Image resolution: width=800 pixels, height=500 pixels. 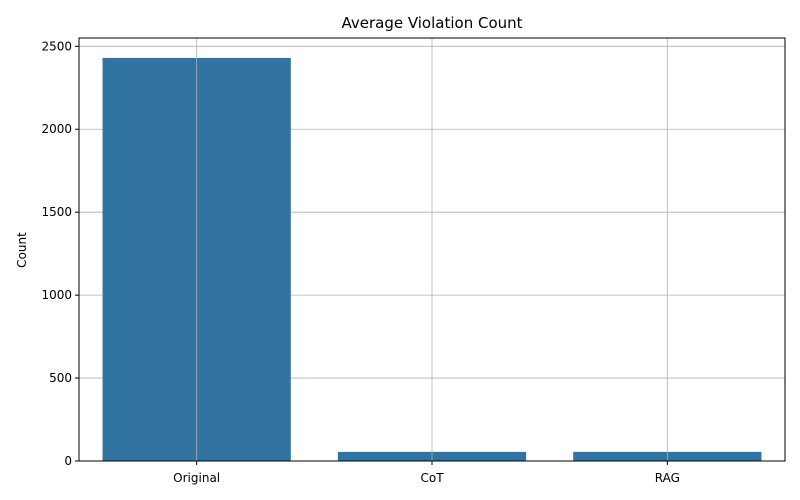 I want to click on x-tick-label: CoT, so click(x=432, y=478).